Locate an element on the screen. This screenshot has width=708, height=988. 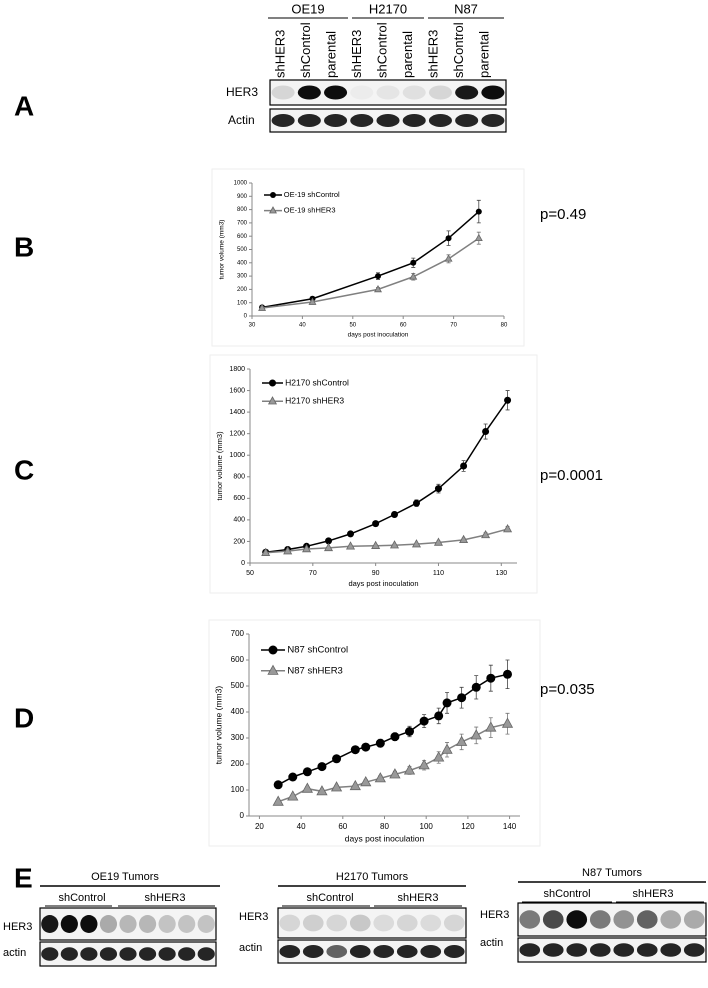
blot-title: N87 Tumors is located at coordinates (612, 873).